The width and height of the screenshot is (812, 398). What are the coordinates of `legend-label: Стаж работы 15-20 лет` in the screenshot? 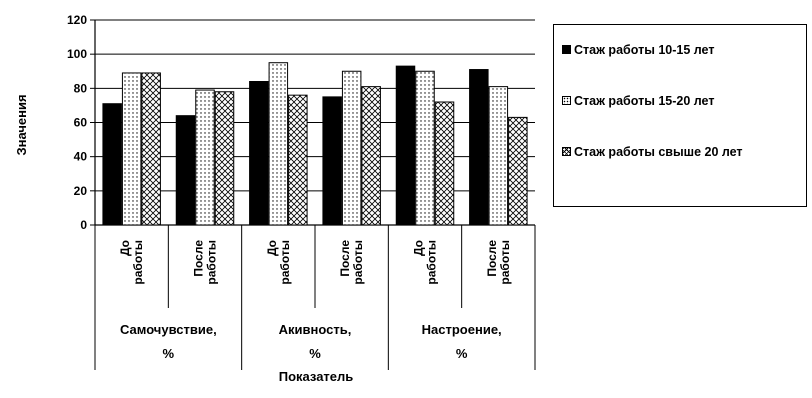 It's located at (644, 101).